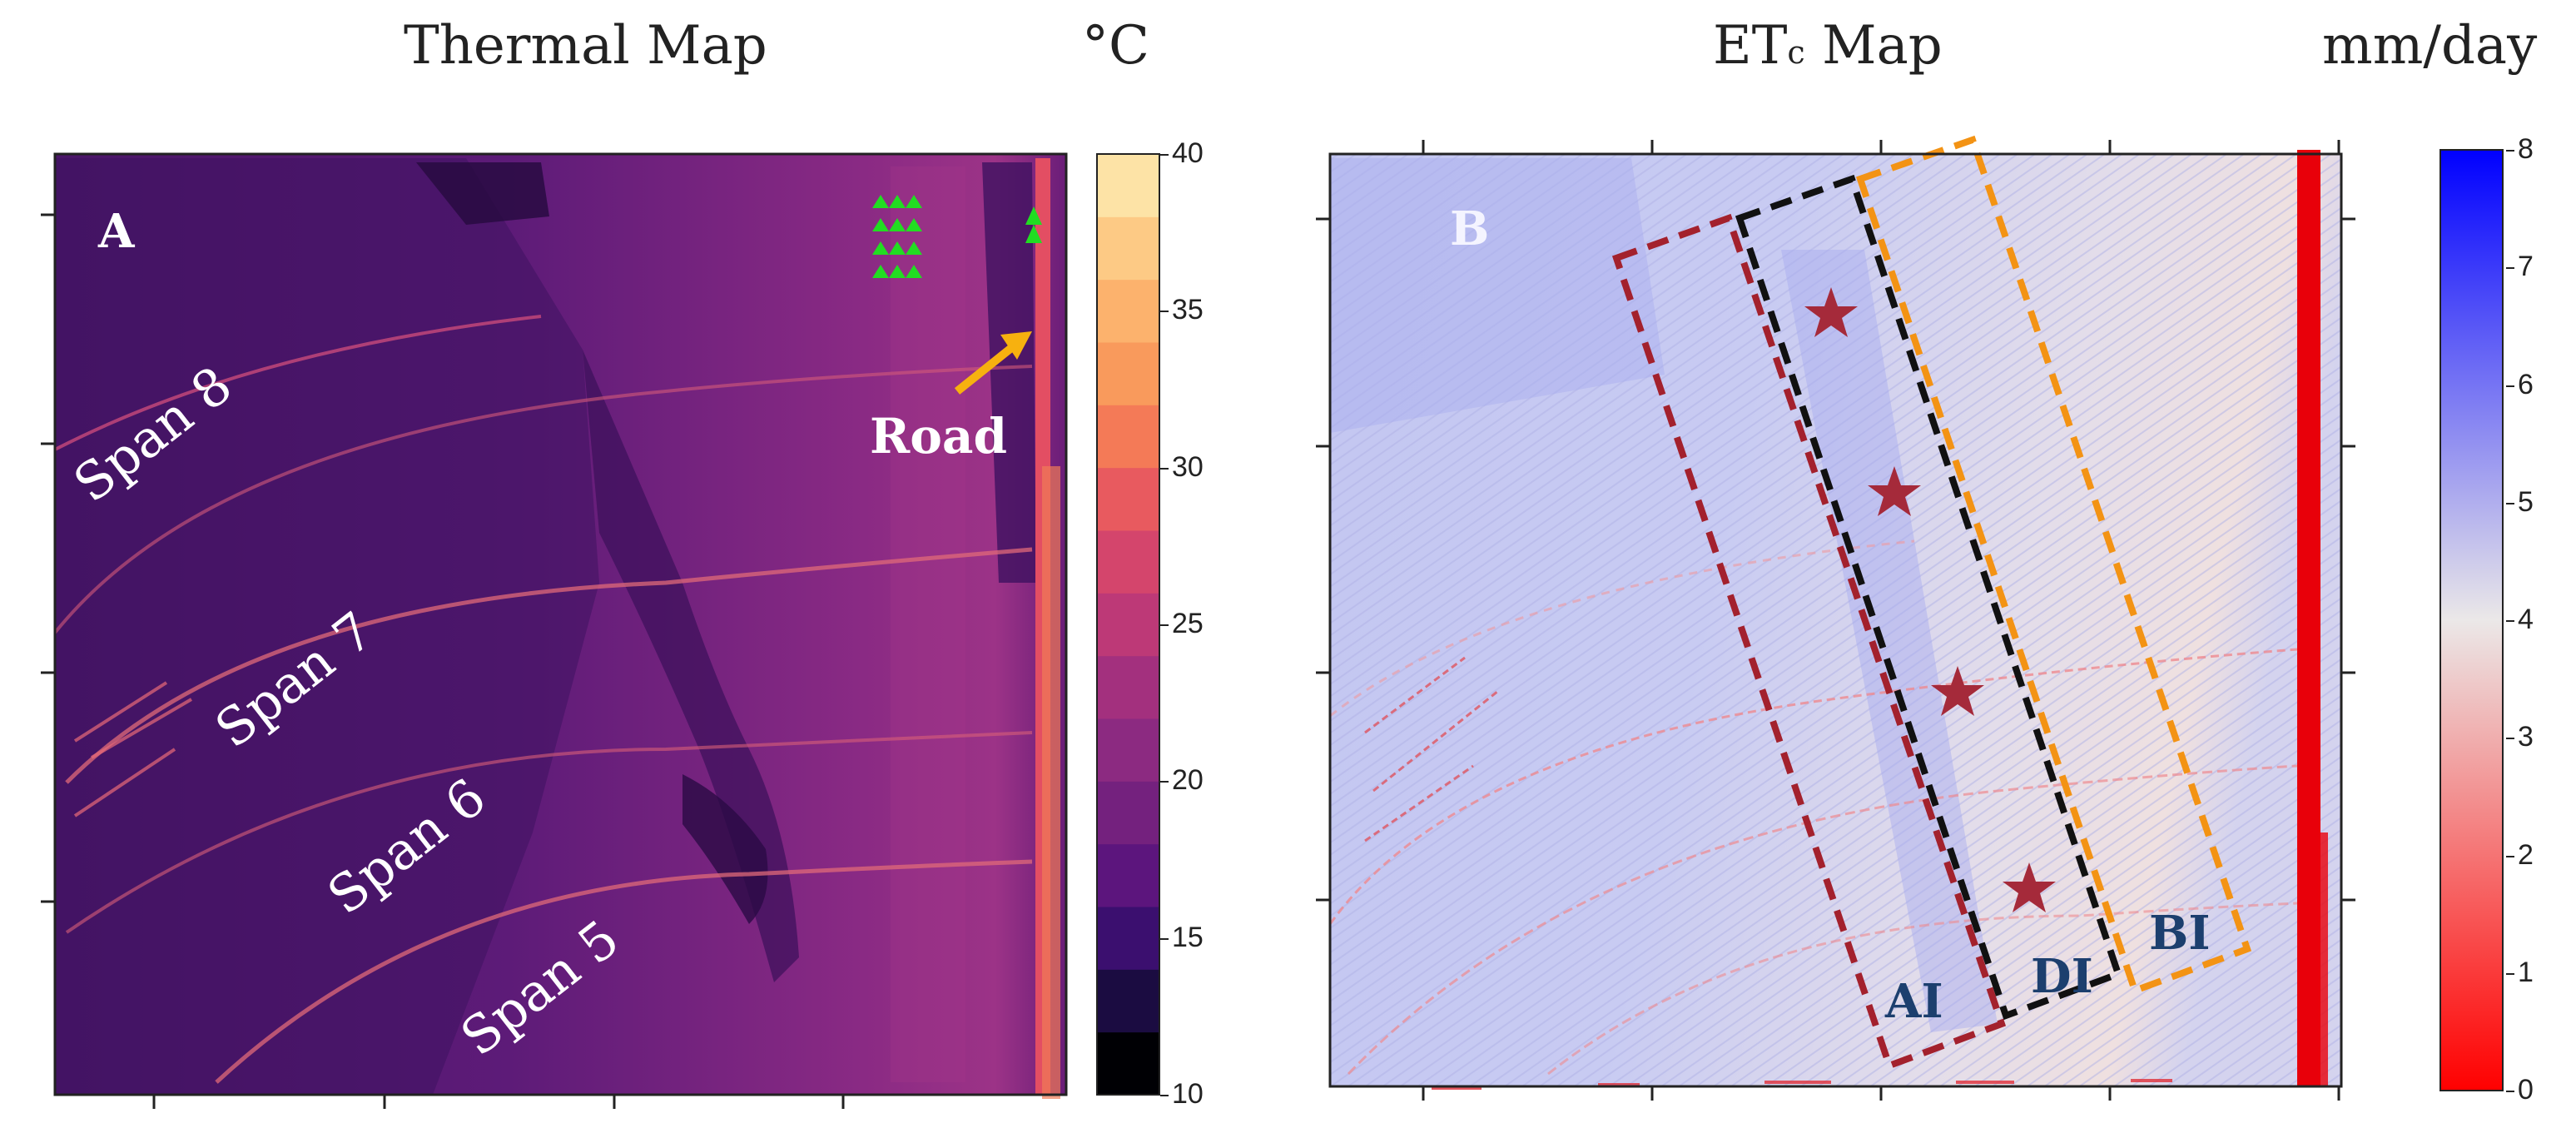 The height and width of the screenshot is (1148, 2576). I want to click on panel-b-letter: B, so click(1470, 228).